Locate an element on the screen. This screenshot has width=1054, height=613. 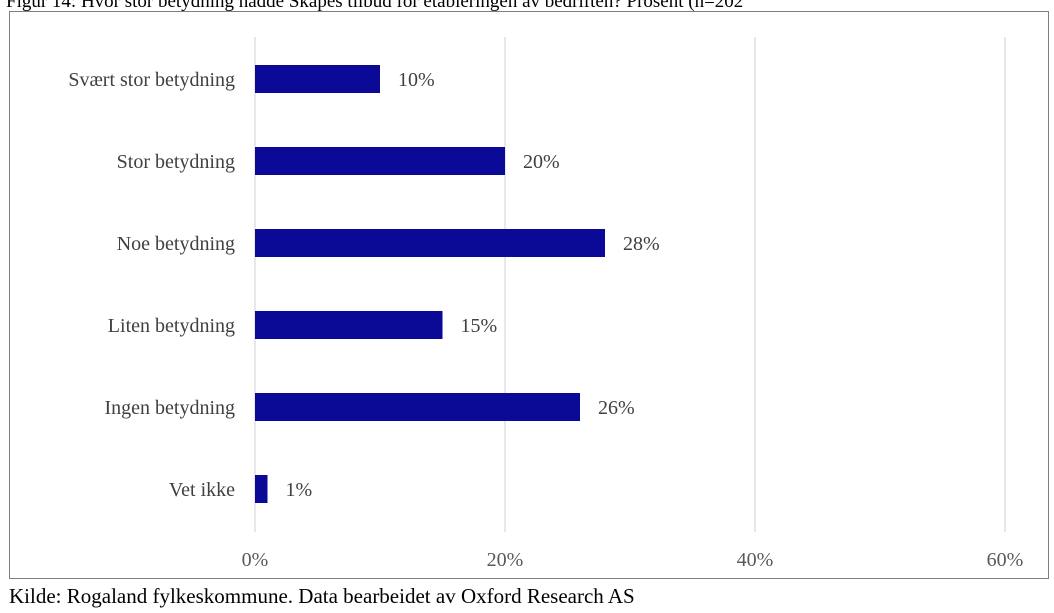
data-label: 10% is located at coordinates (416, 80).